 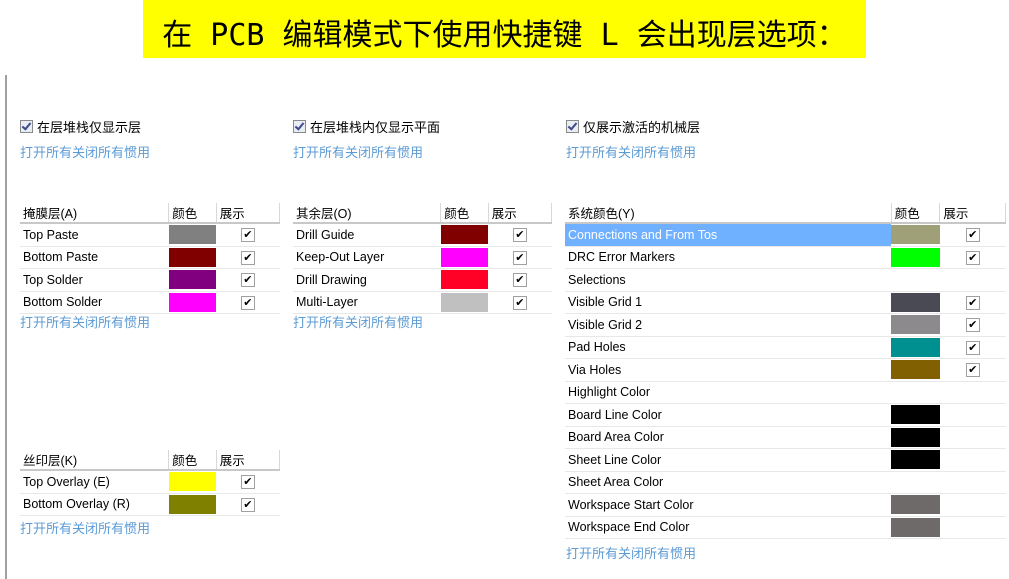 I want to click on layer-name: Bottom Overlay (R), so click(x=94, y=504).